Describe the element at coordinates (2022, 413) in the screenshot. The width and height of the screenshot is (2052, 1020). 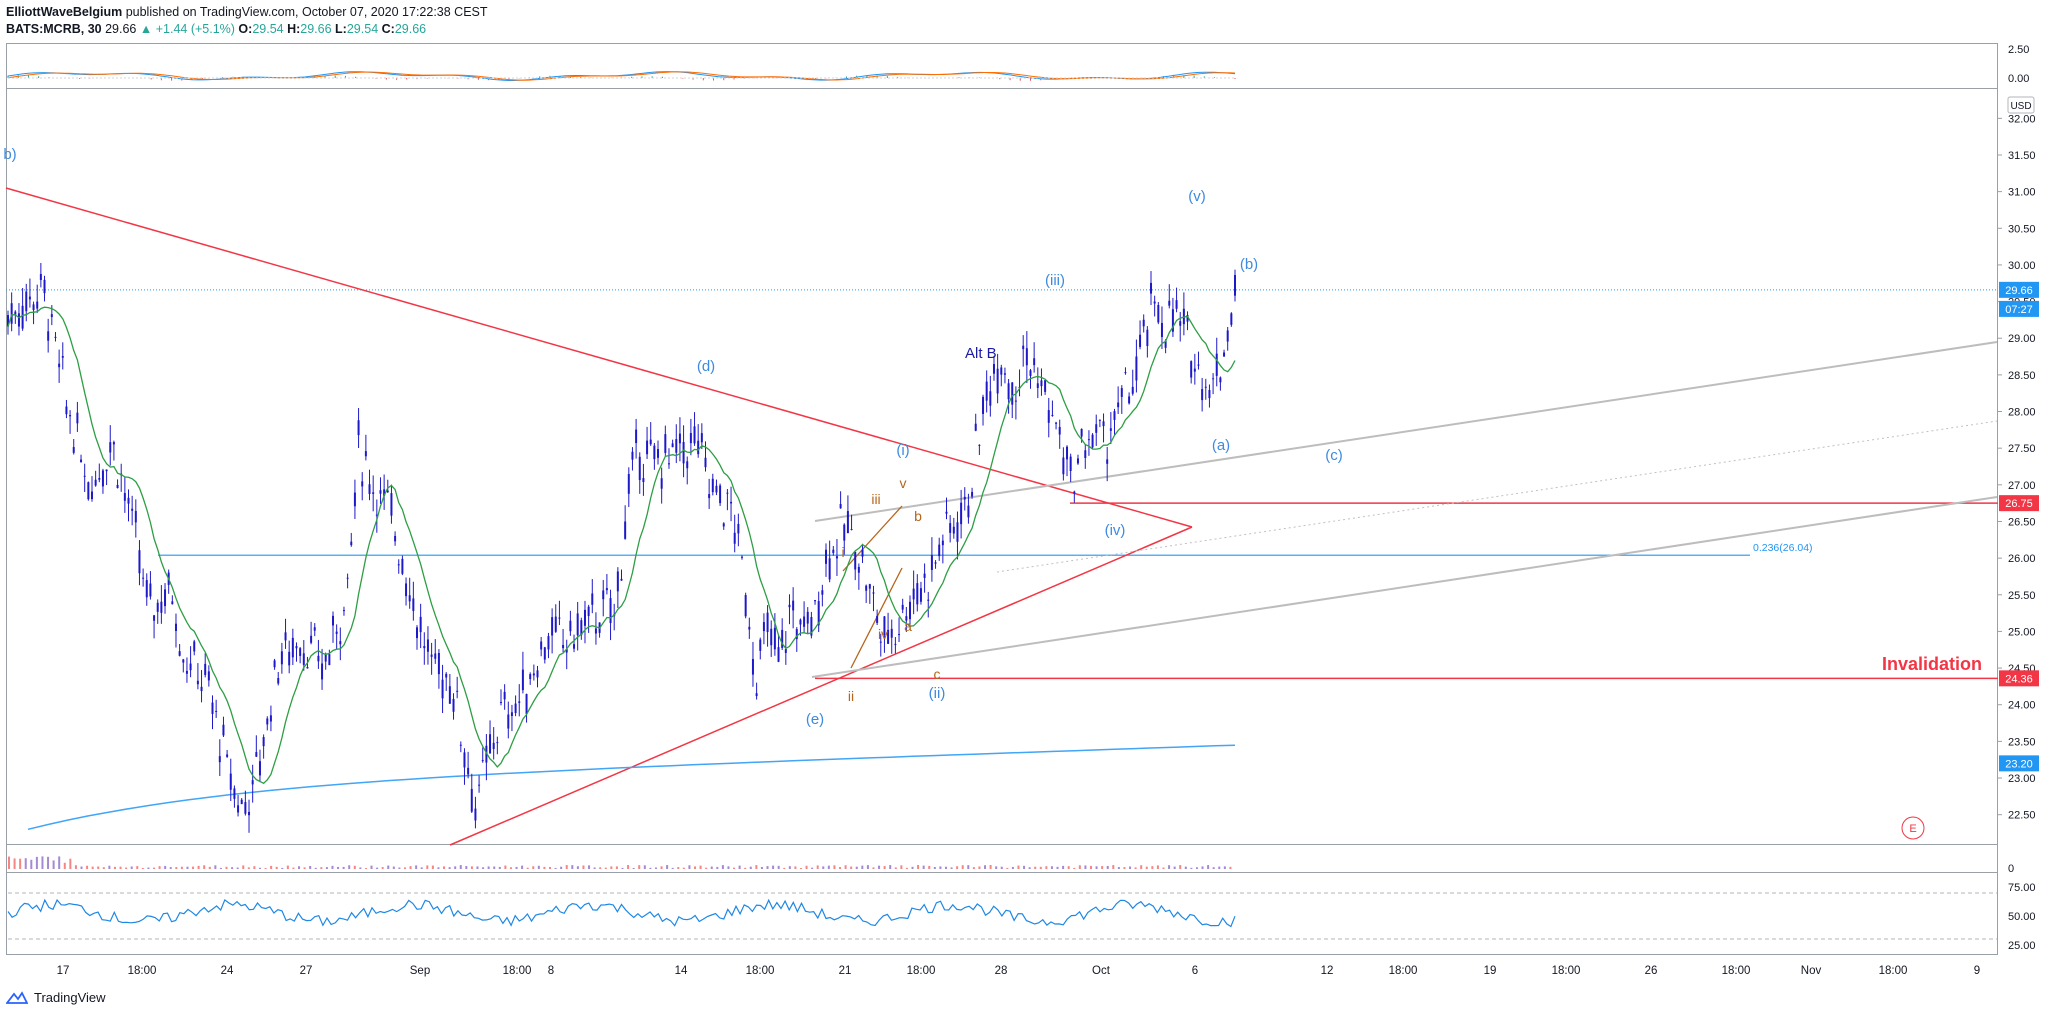
I see `price-tick-label: 28.00` at that location.